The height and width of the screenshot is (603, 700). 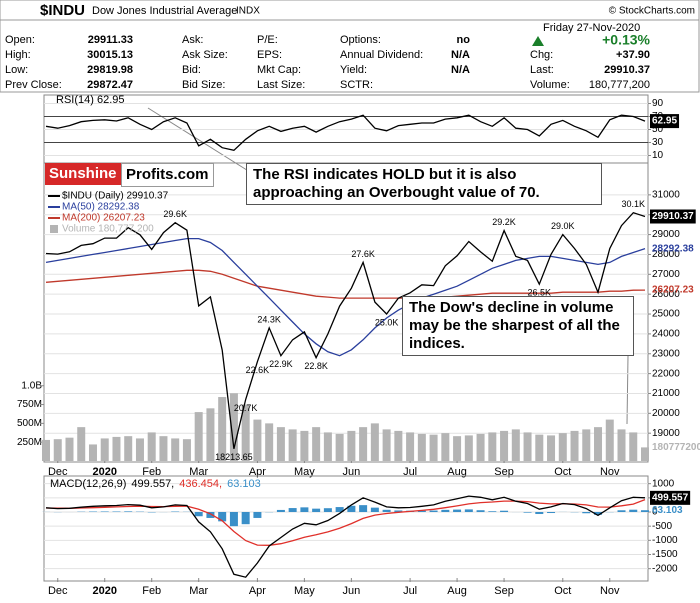 What do you see at coordinates (199, 140) in the screenshot?
I see `callout-pointer` at bounding box center [199, 140].